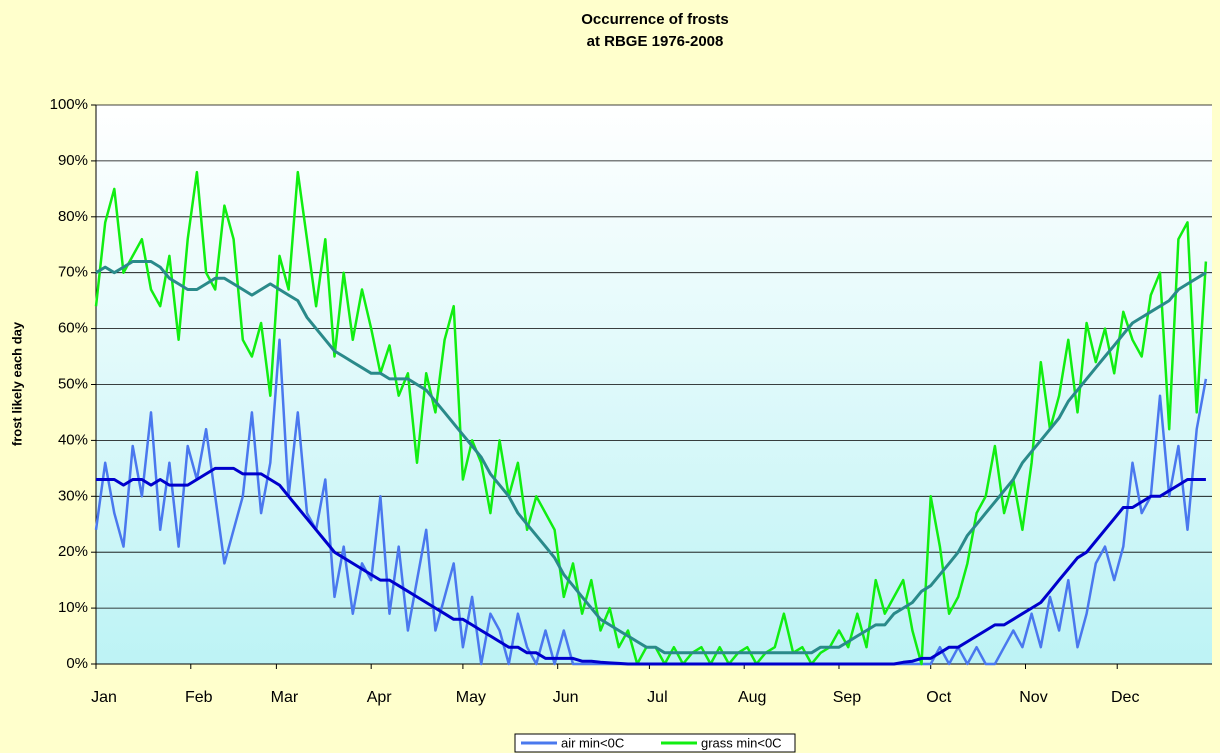 The width and height of the screenshot is (1220, 753). What do you see at coordinates (655, 19) in the screenshot?
I see `chart-title: Occurrence of frosts` at bounding box center [655, 19].